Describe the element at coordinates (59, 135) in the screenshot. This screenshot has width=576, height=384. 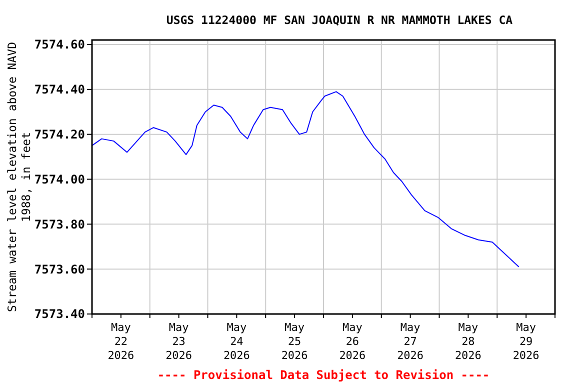
I see `y-tick-label: 7574.20` at that location.